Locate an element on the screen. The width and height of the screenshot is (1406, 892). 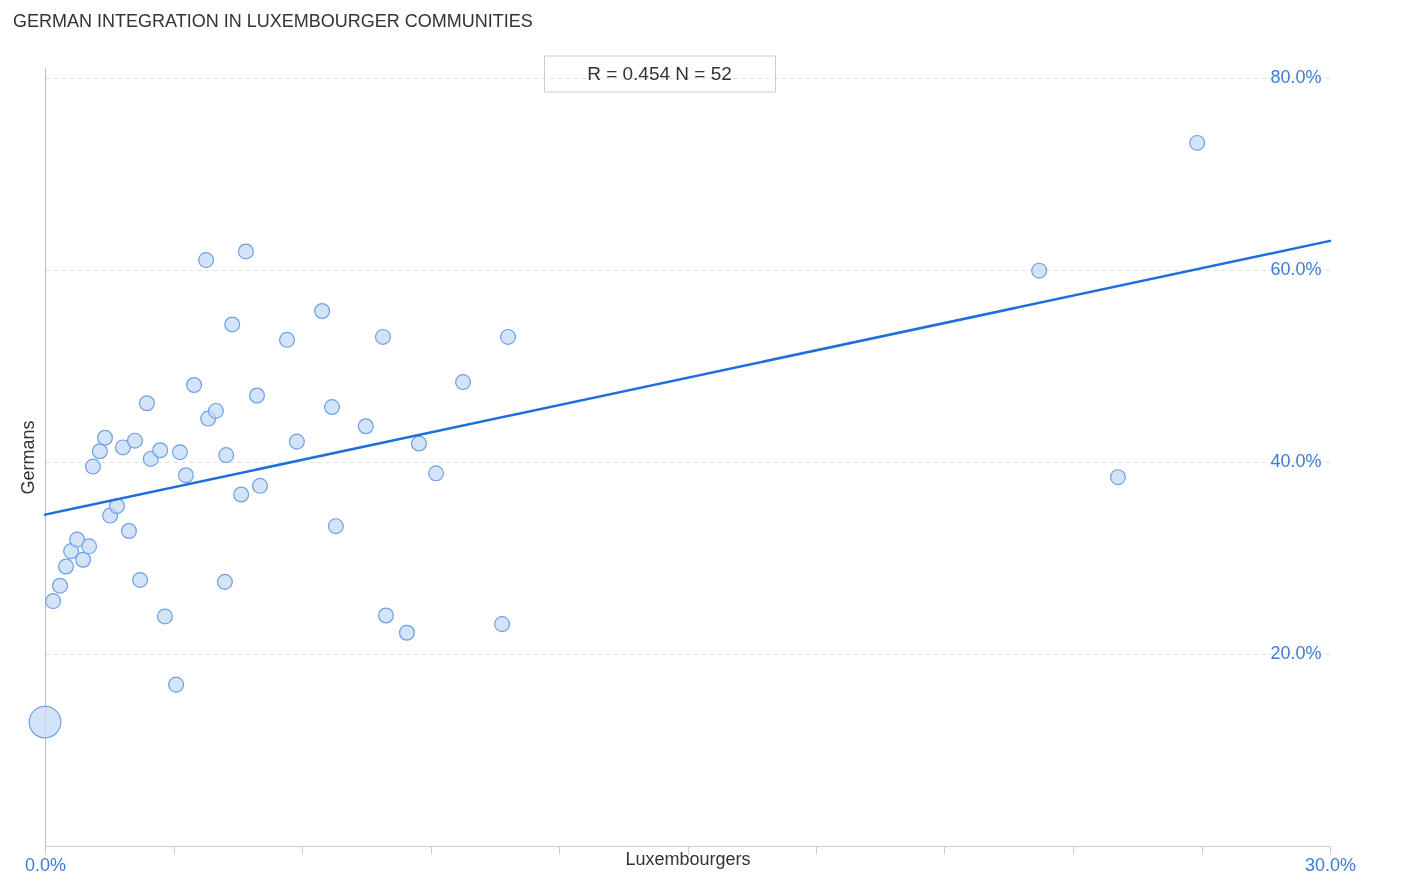
y-axis-title: Germans is located at coordinates (27, 457).